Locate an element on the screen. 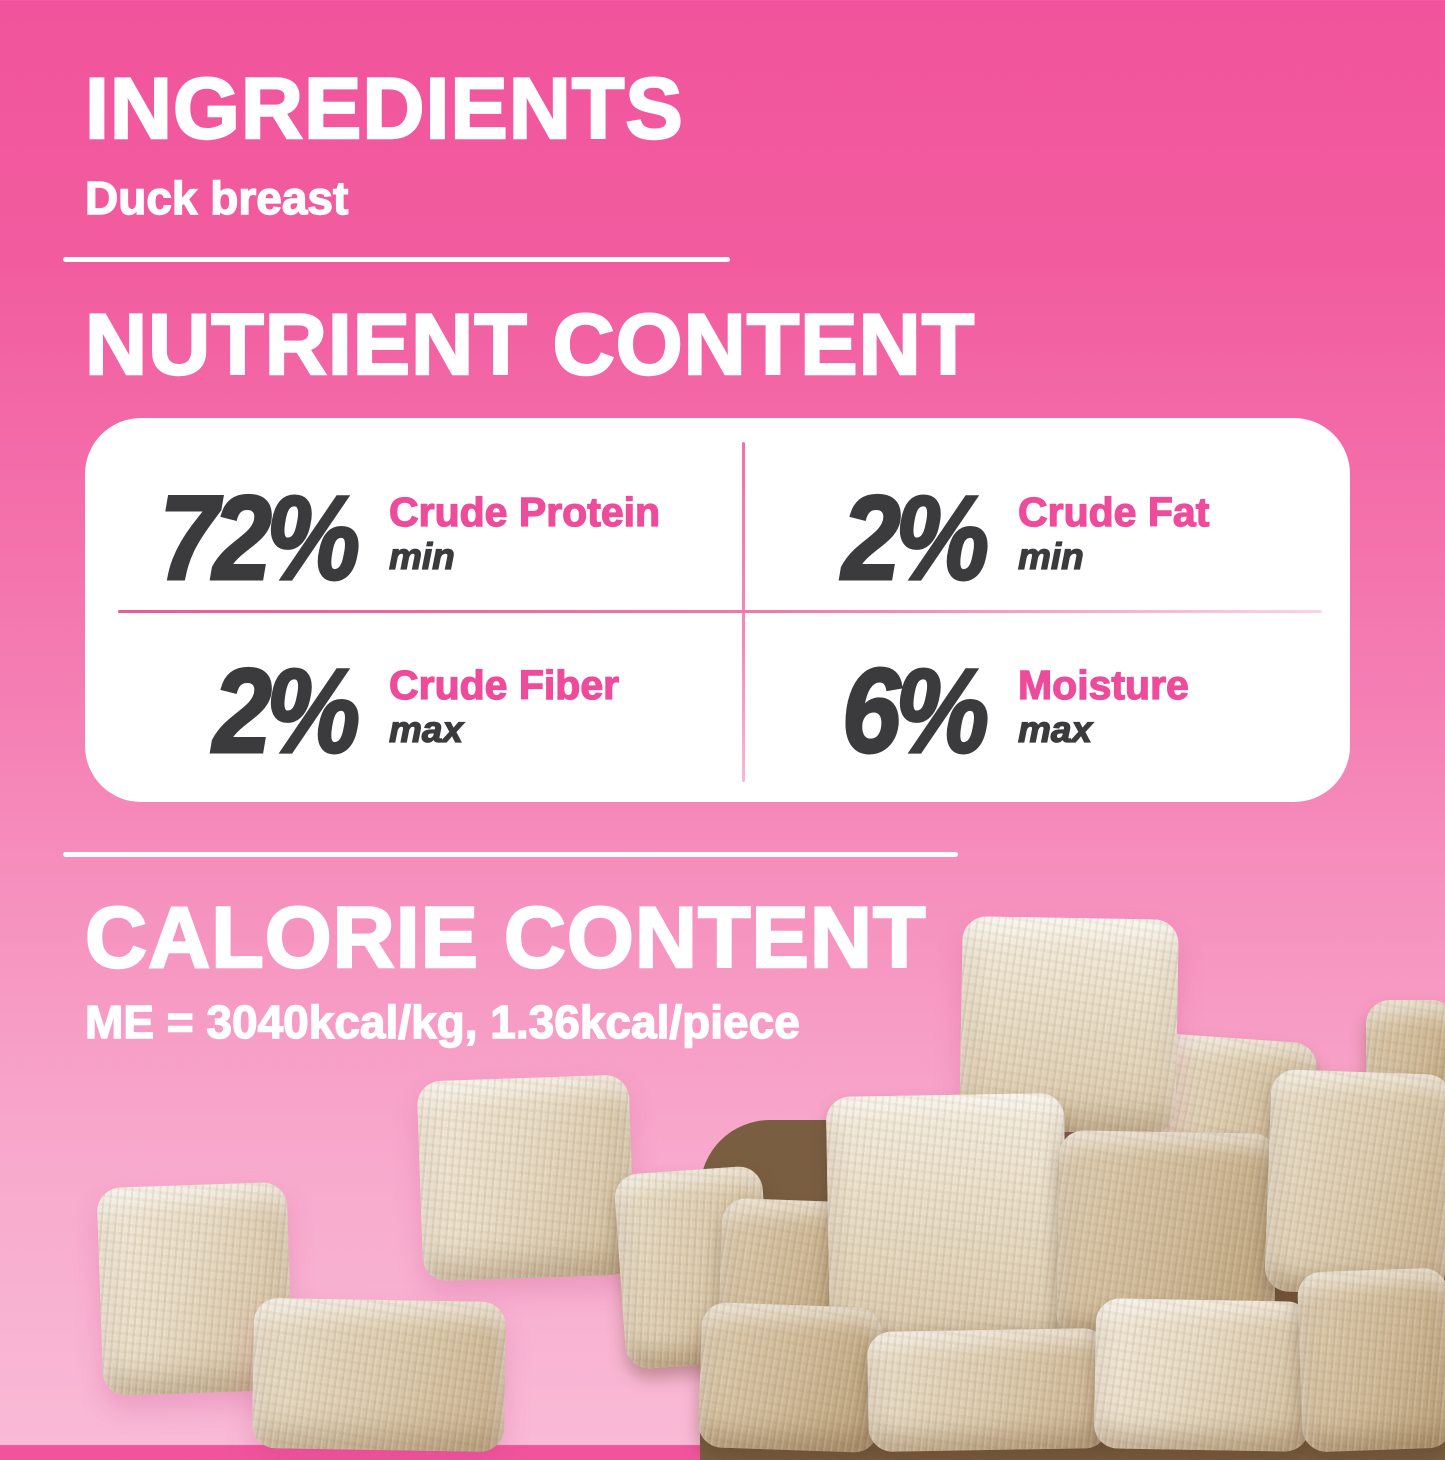  nutrient-moisture: 6% Moisture max is located at coordinates (1046, 711).